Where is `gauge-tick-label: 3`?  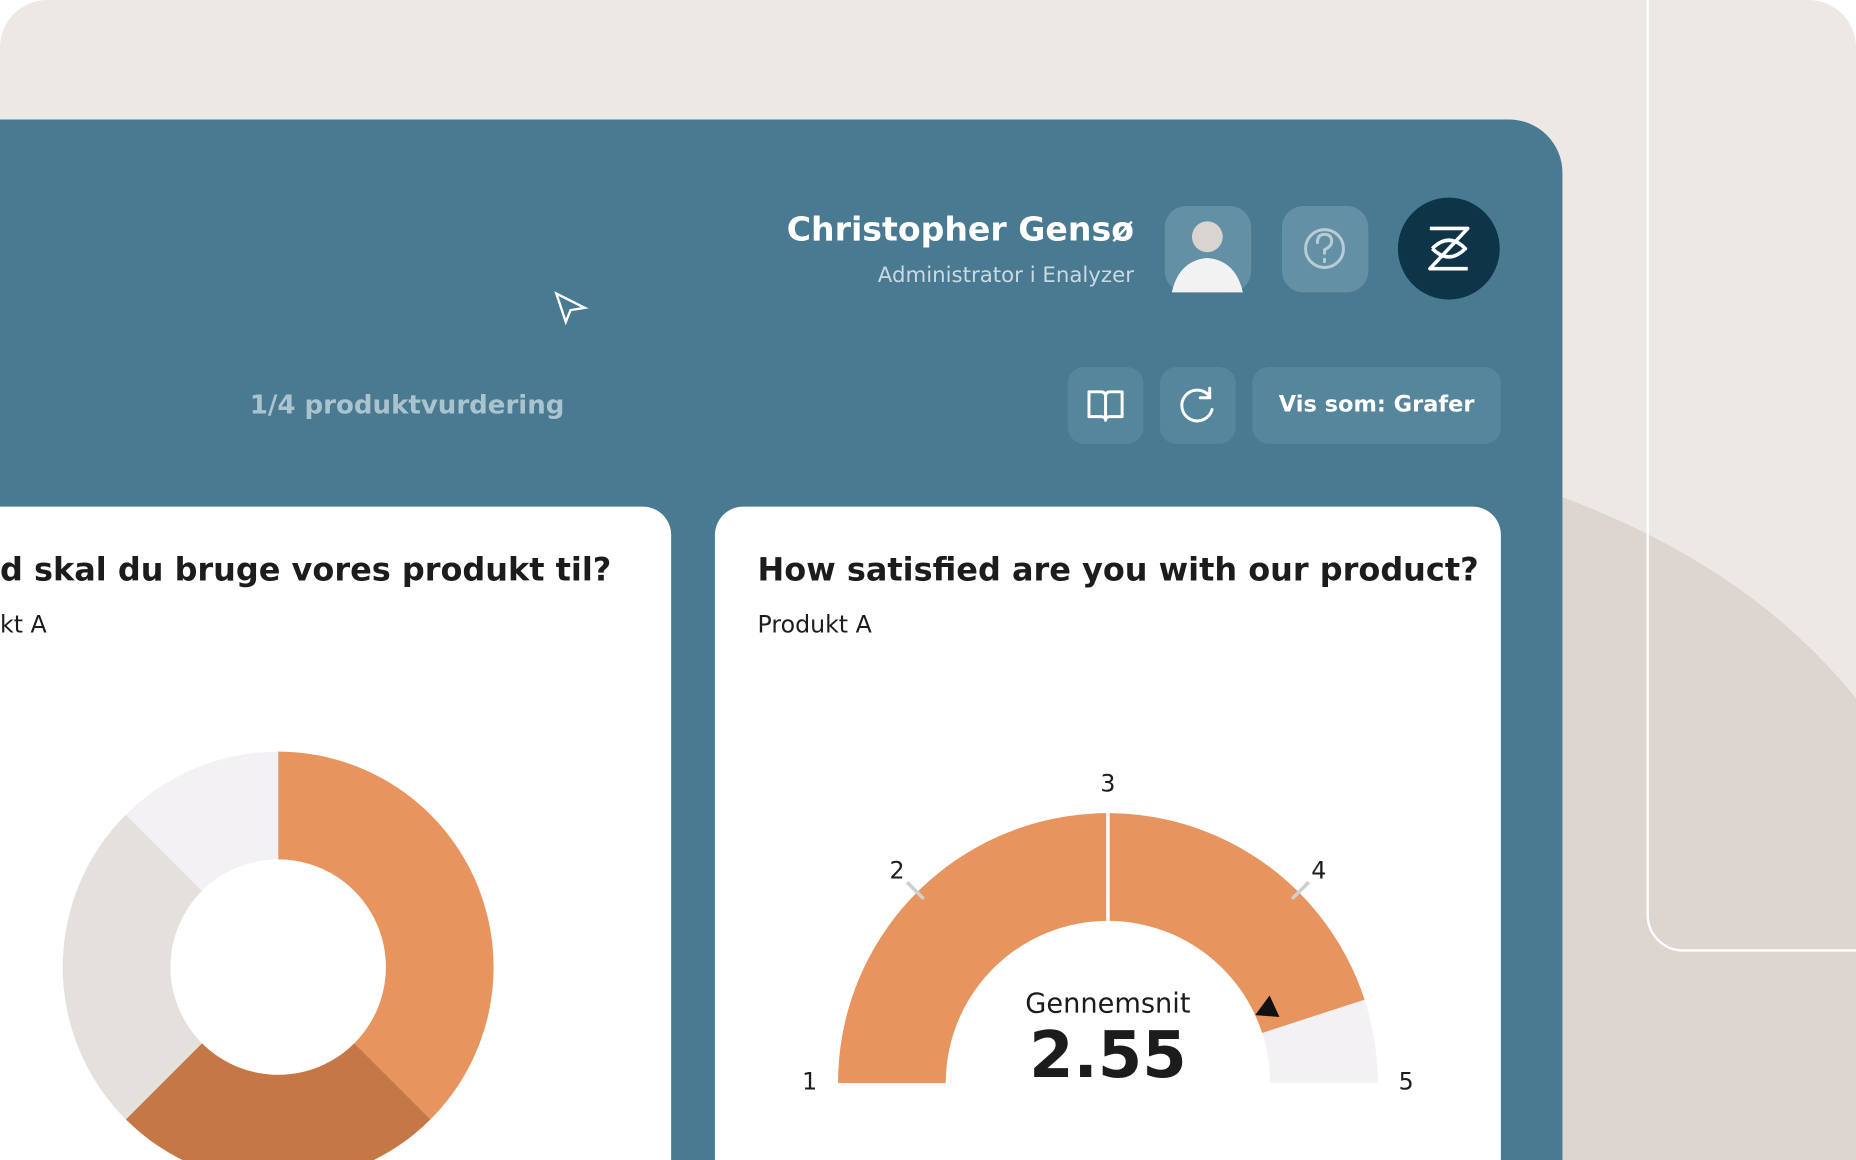 gauge-tick-label: 3 is located at coordinates (1107, 783).